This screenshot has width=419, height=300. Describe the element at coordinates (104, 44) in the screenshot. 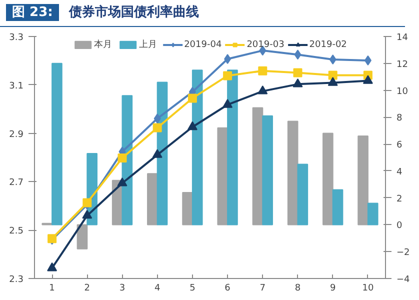

I see `legend-label: 本月` at that location.